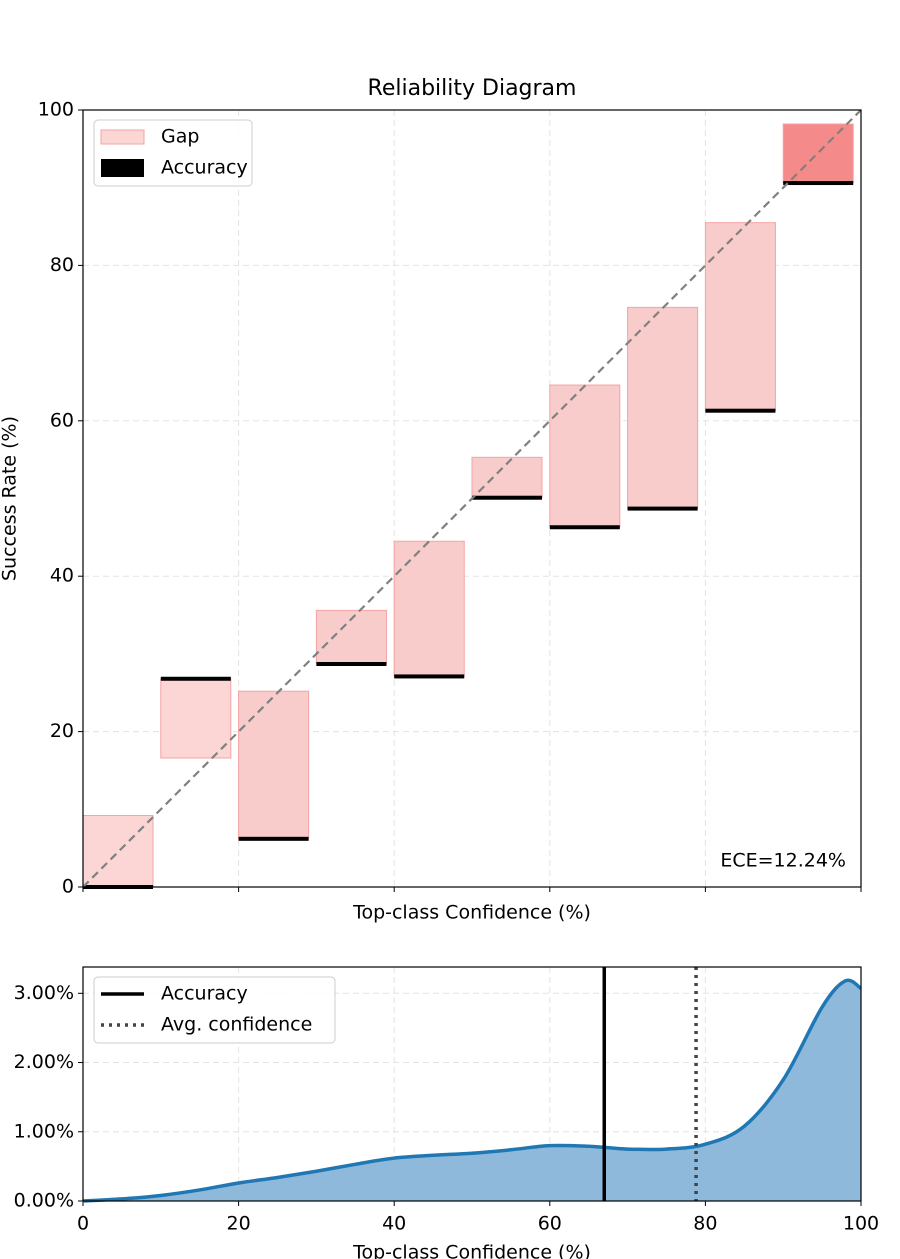  What do you see at coordinates (56, 110) in the screenshot?
I see `y-tick-label: 100` at bounding box center [56, 110].